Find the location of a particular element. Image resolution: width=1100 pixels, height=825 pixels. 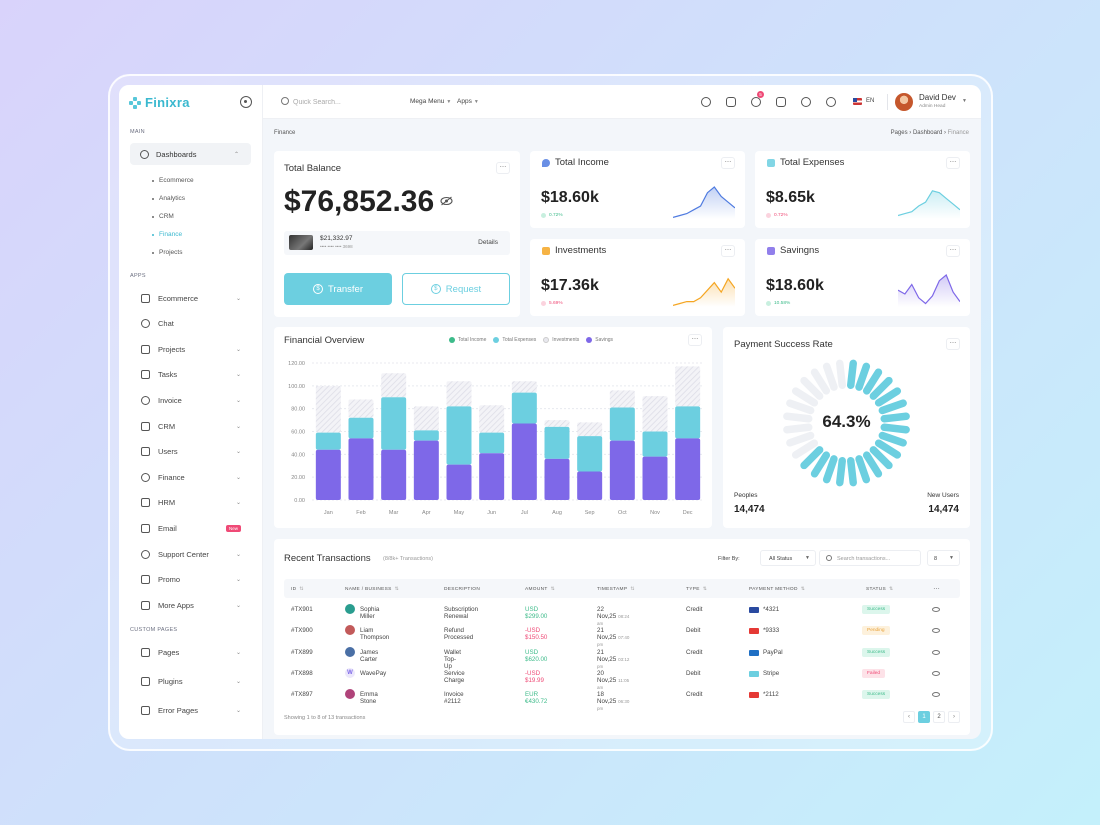

tx-name: Liam Thompson is located at coordinates (375, 634).